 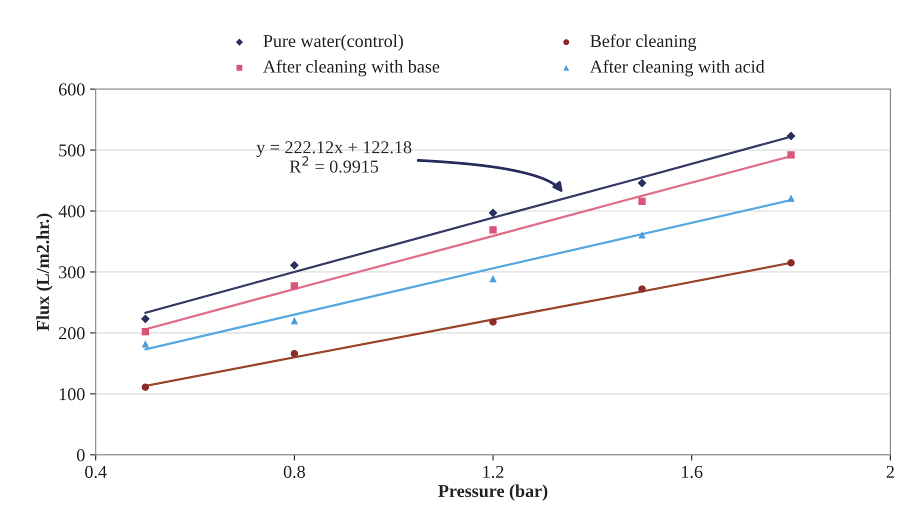 I want to click on annotation: y = 222.12x + 122.18 R$^{2}$ = 0.9915, so click(x=334, y=157).